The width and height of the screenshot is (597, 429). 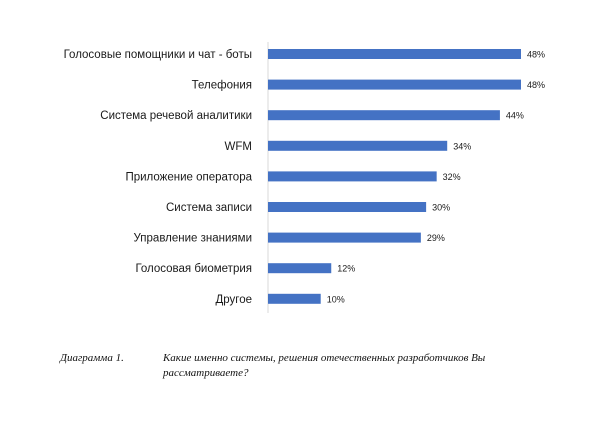 What do you see at coordinates (158, 55) in the screenshot?
I see `category-label: Голосовые помощники и чат - боты` at bounding box center [158, 55].